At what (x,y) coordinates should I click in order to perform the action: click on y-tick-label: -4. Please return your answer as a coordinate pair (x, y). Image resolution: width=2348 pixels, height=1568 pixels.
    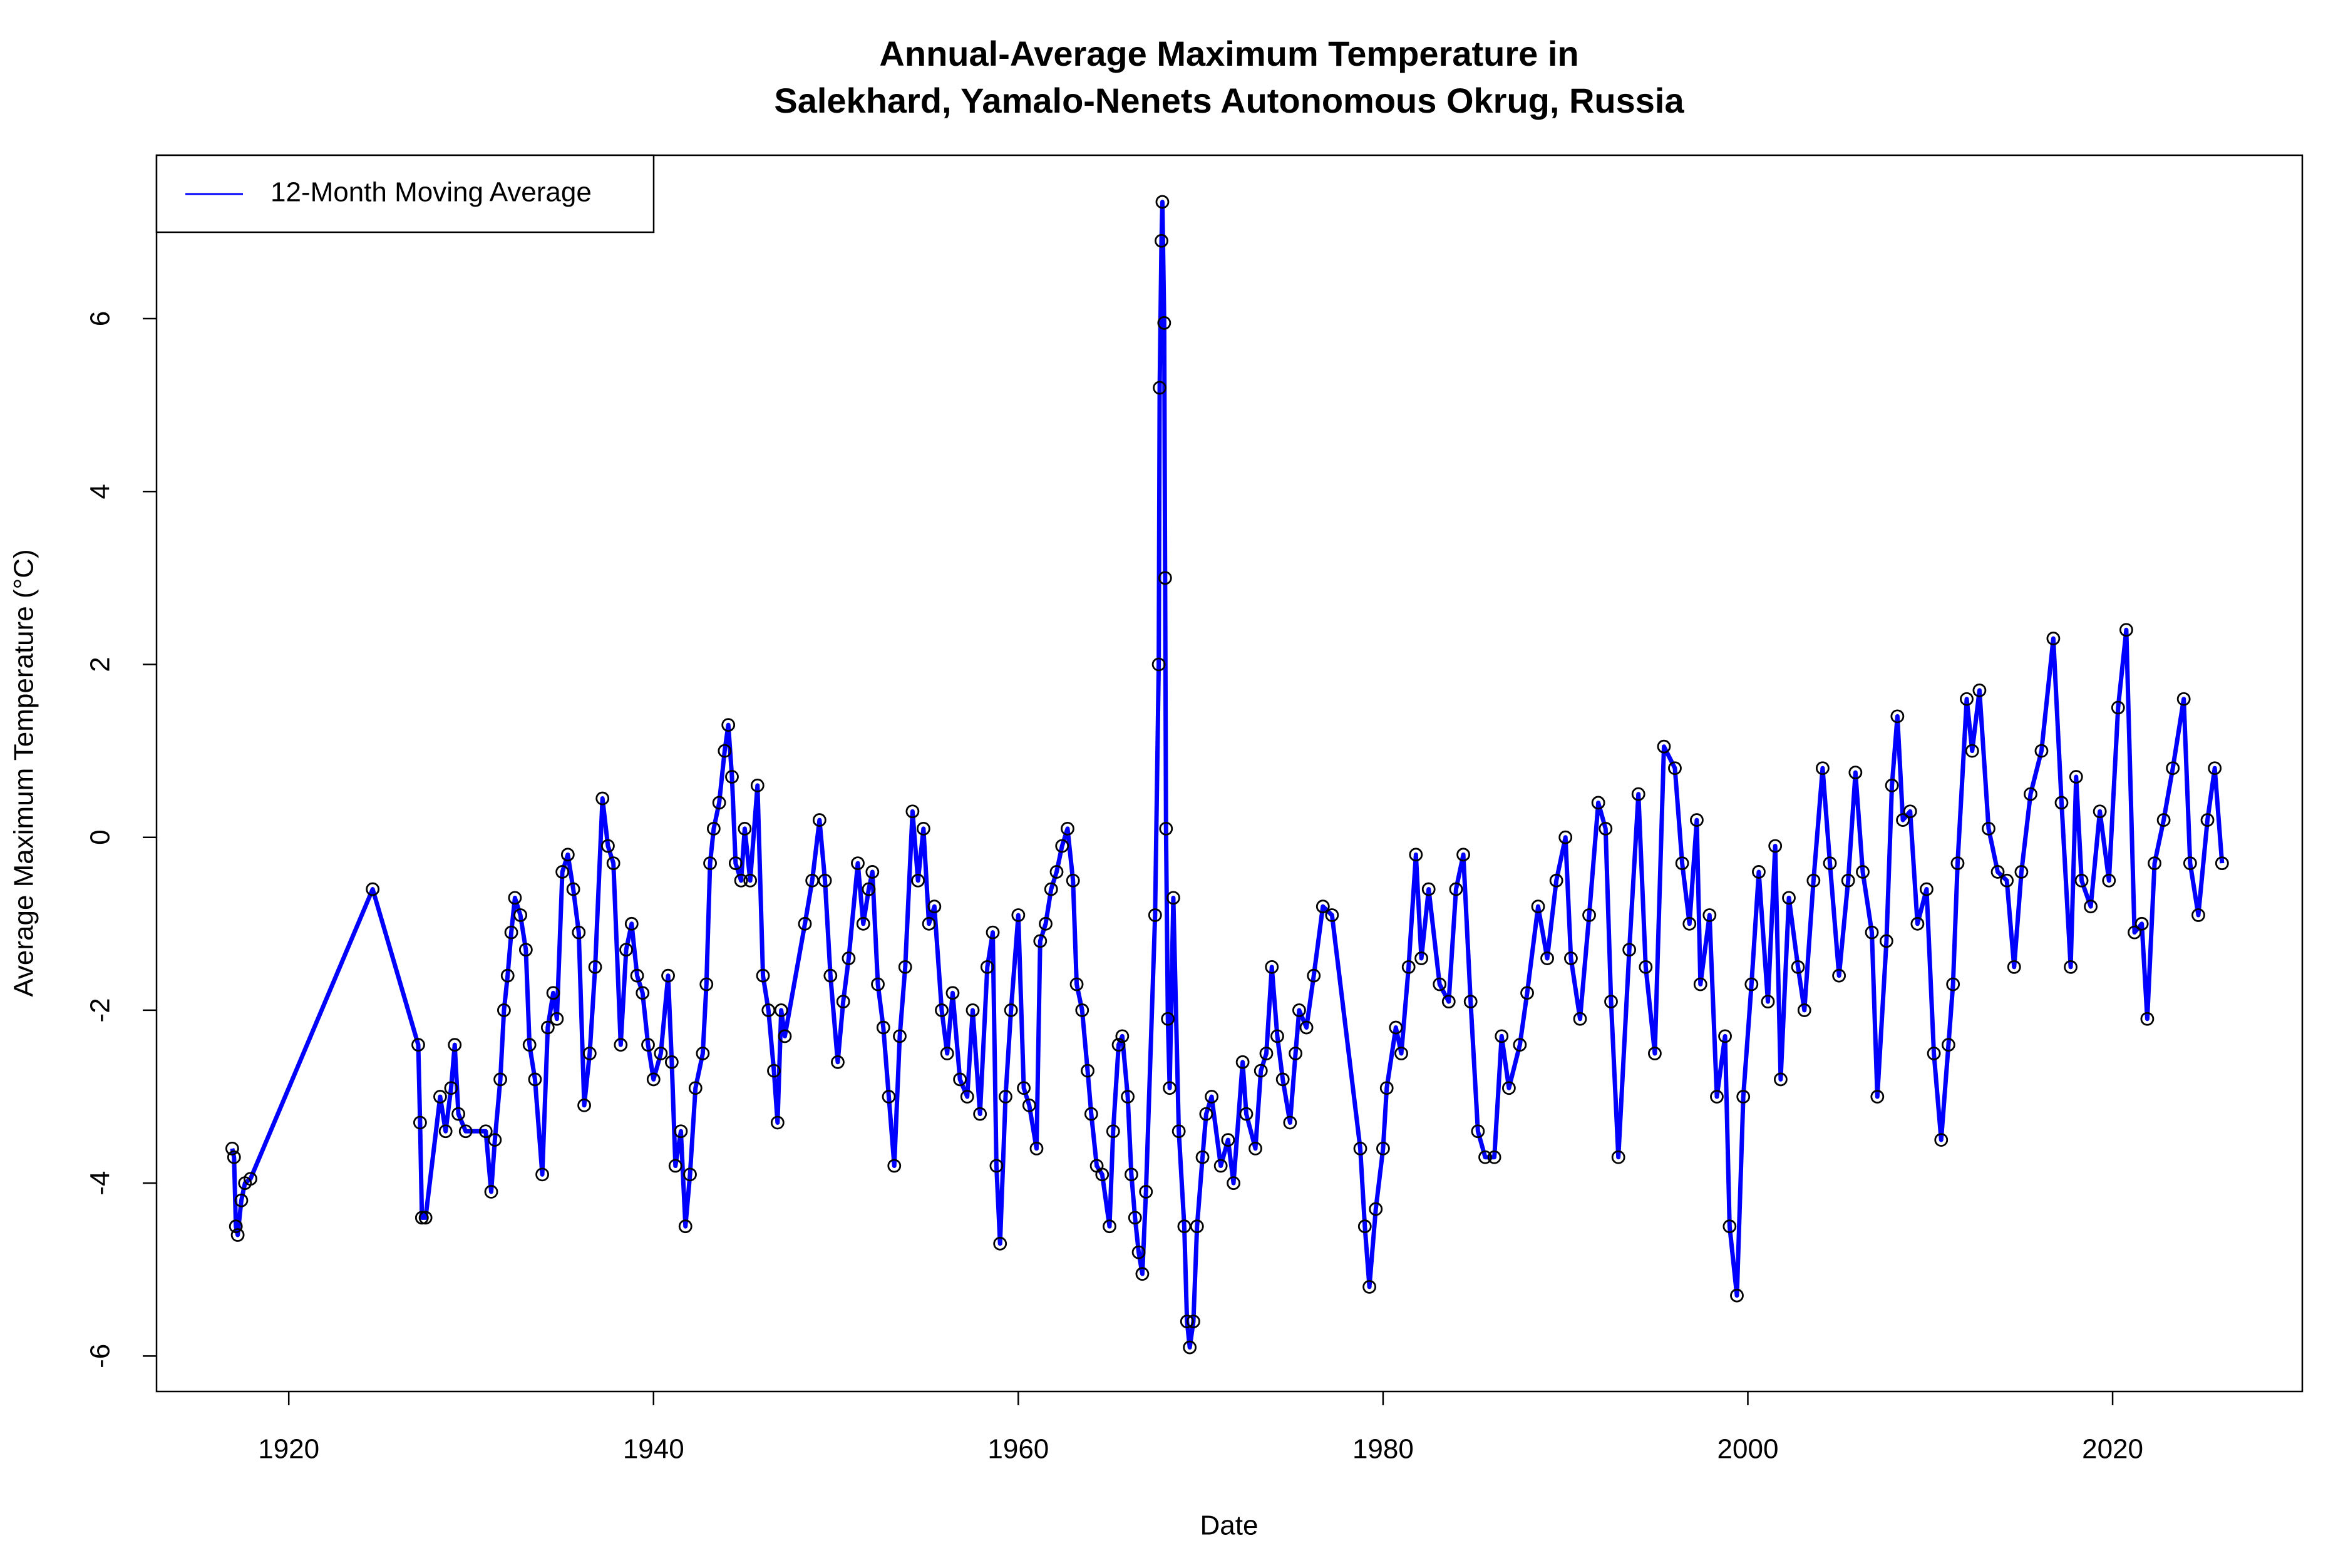
    Looking at the image, I should click on (100, 1183).